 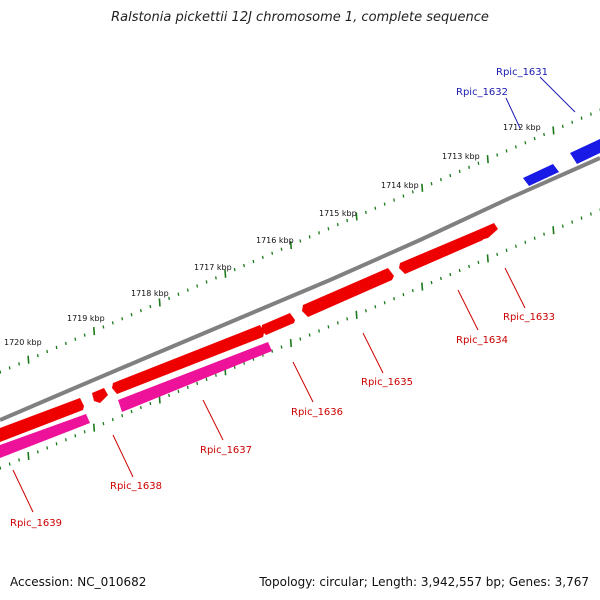 I want to click on gene-label-rpic-1632: Rpic_1632, so click(x=482, y=92).